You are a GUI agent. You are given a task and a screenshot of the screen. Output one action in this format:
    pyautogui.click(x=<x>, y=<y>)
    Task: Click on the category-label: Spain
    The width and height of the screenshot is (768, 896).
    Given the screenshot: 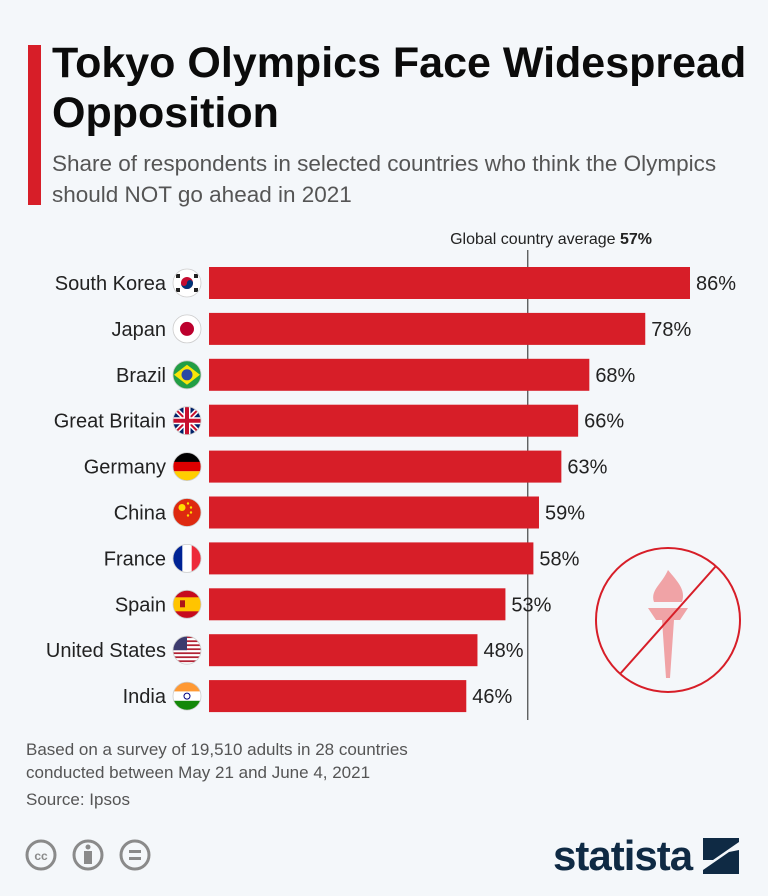 What is the action you would take?
    pyautogui.click(x=140, y=605)
    